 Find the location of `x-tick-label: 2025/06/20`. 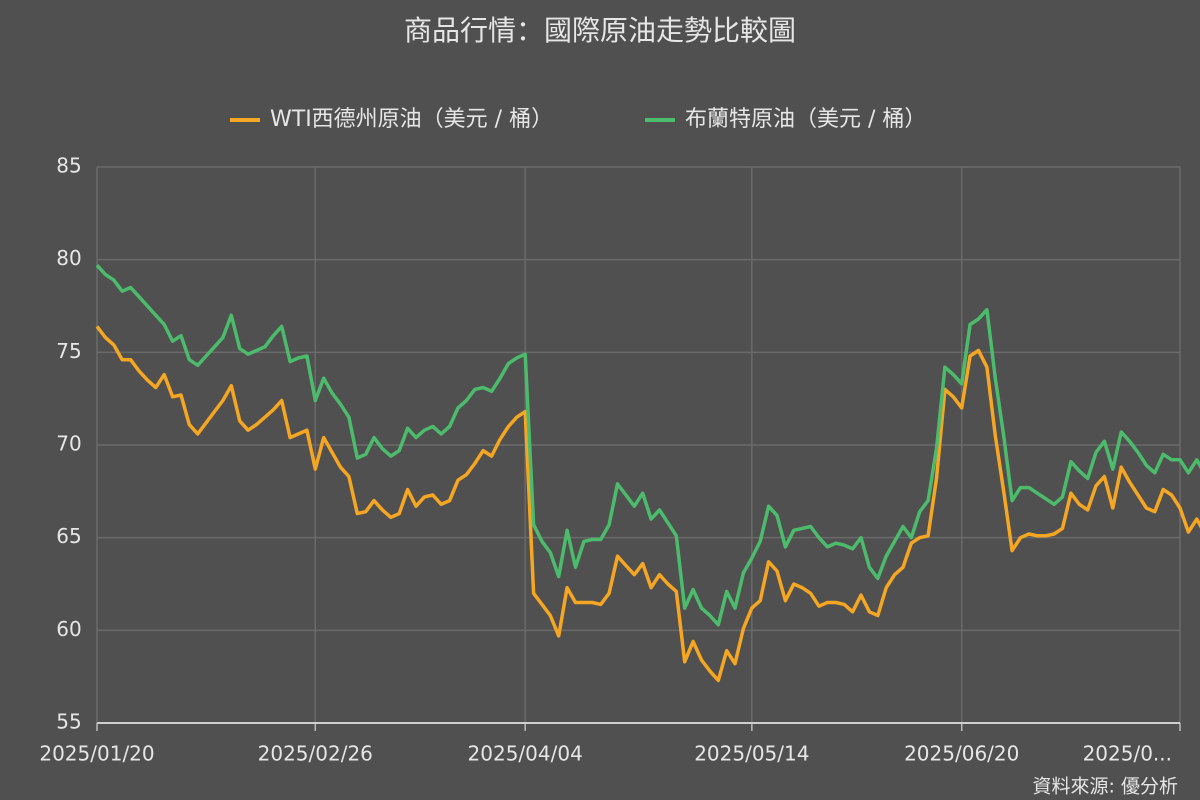

x-tick-label: 2025/06/20 is located at coordinates (961, 754).